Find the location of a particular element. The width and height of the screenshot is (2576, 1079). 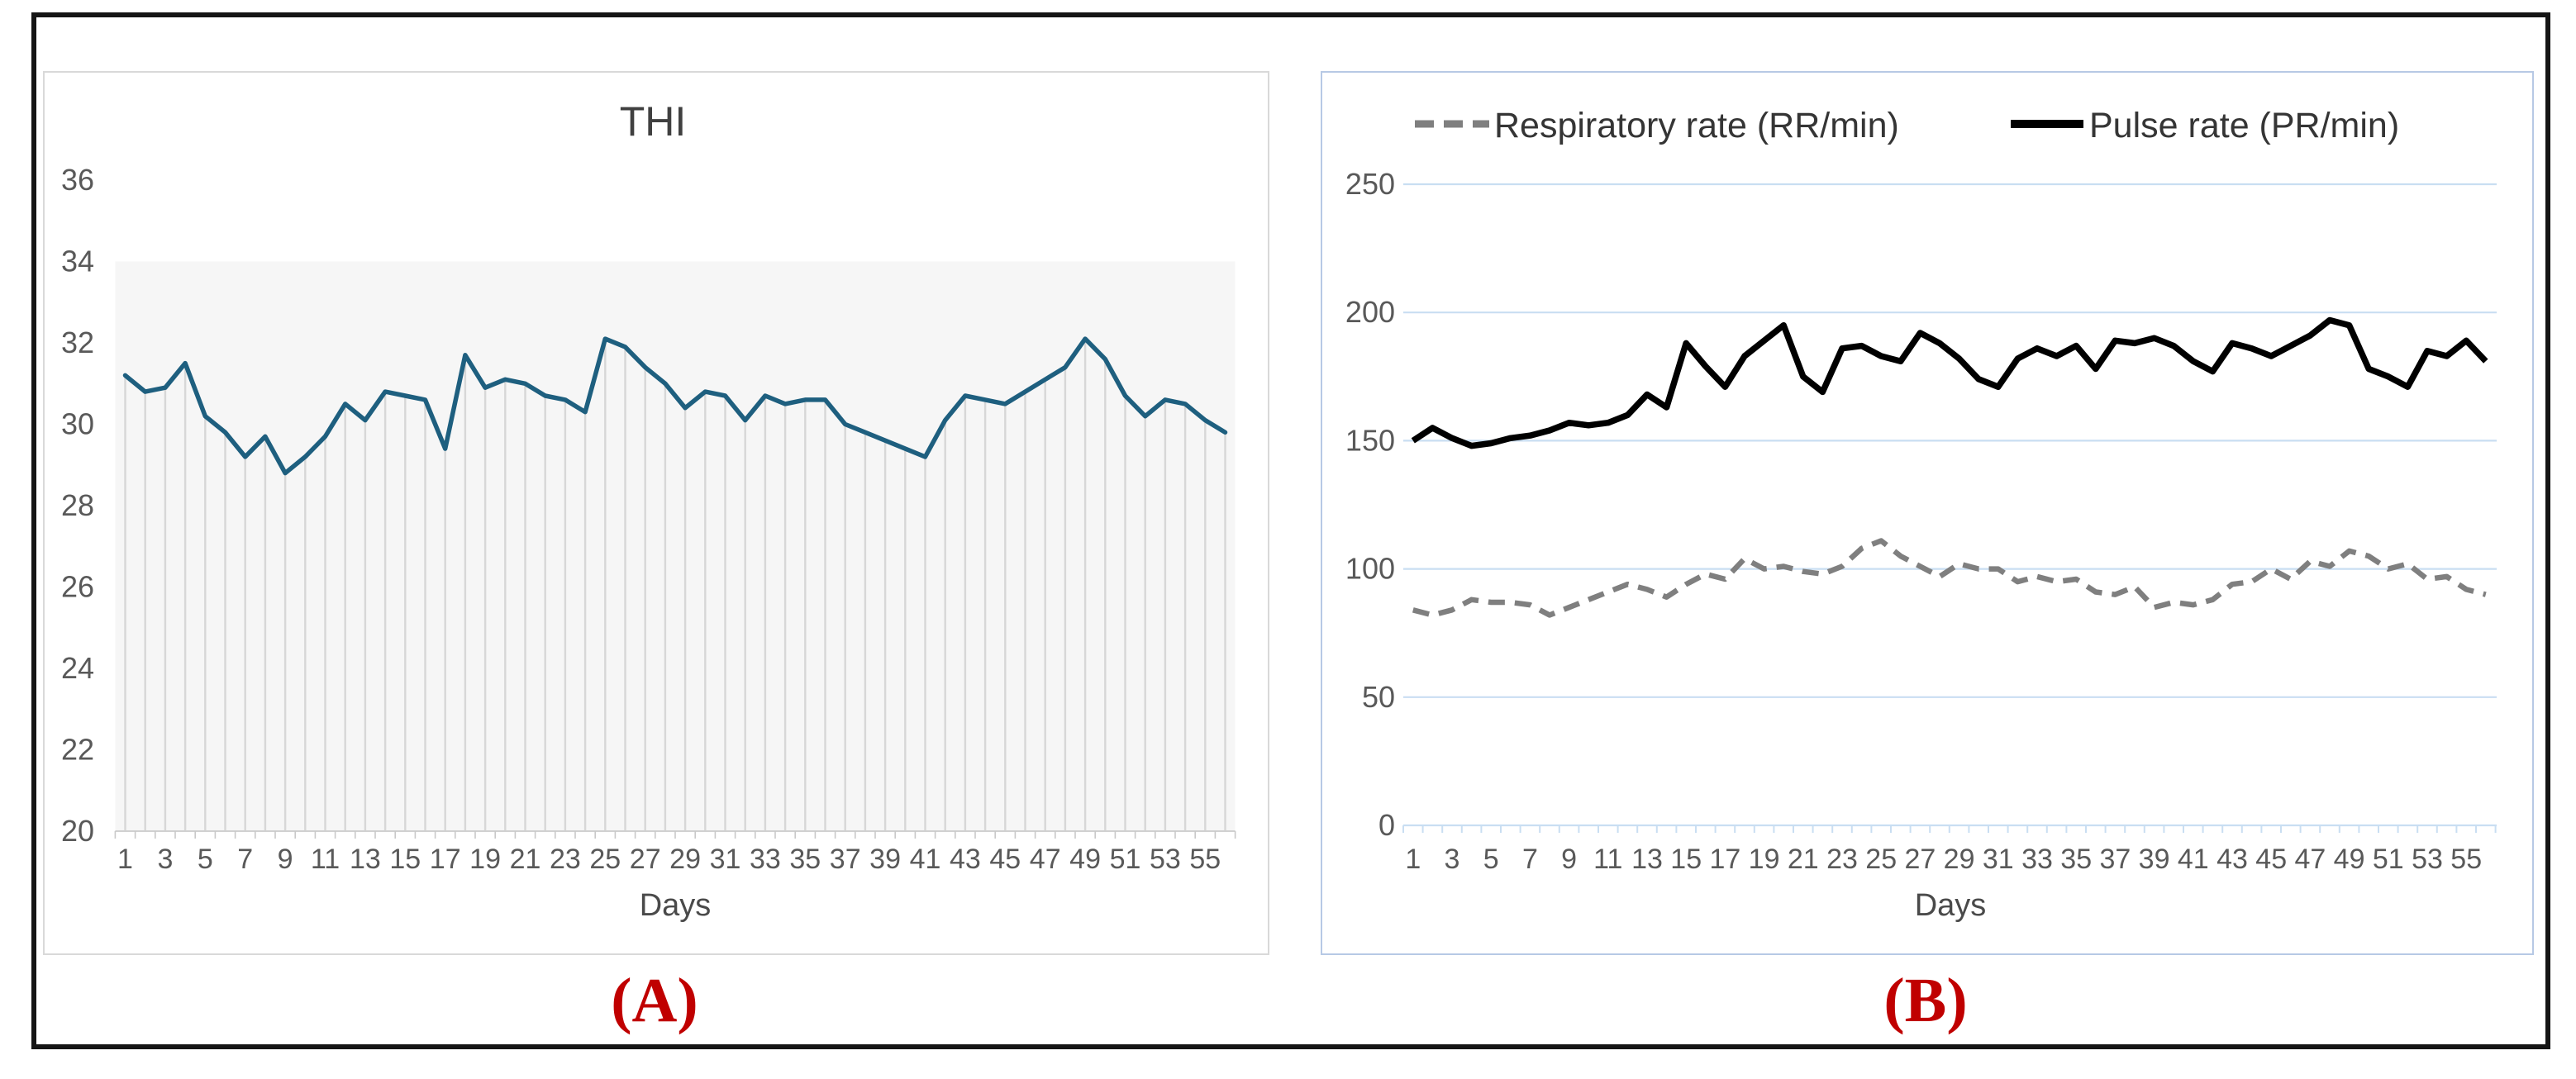

caption-b: (B) is located at coordinates (1926, 1000).